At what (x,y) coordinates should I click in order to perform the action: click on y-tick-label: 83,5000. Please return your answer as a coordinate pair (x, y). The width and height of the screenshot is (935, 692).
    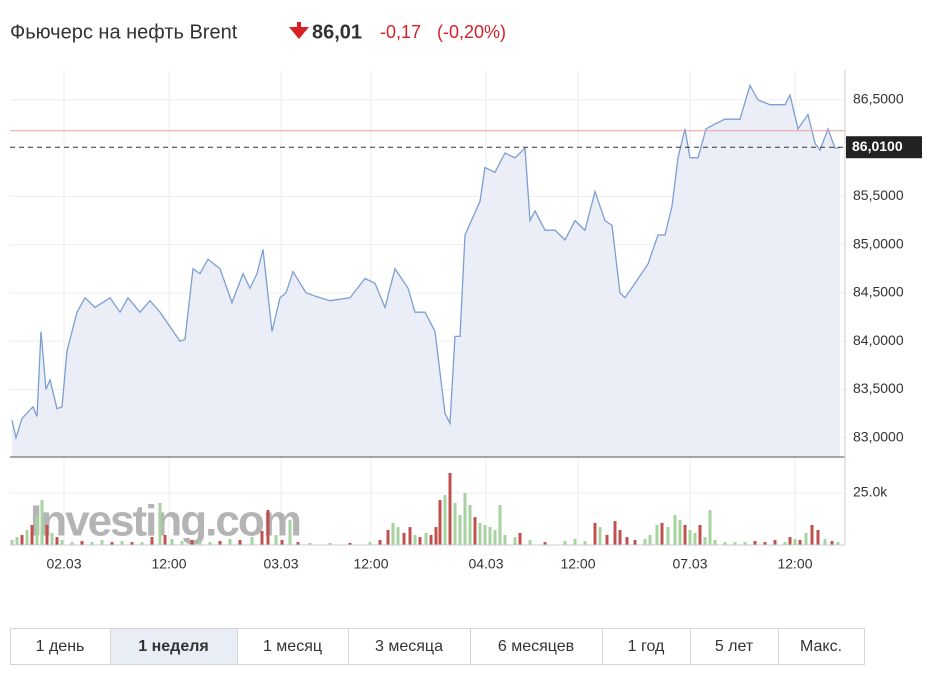
    Looking at the image, I should click on (878, 388).